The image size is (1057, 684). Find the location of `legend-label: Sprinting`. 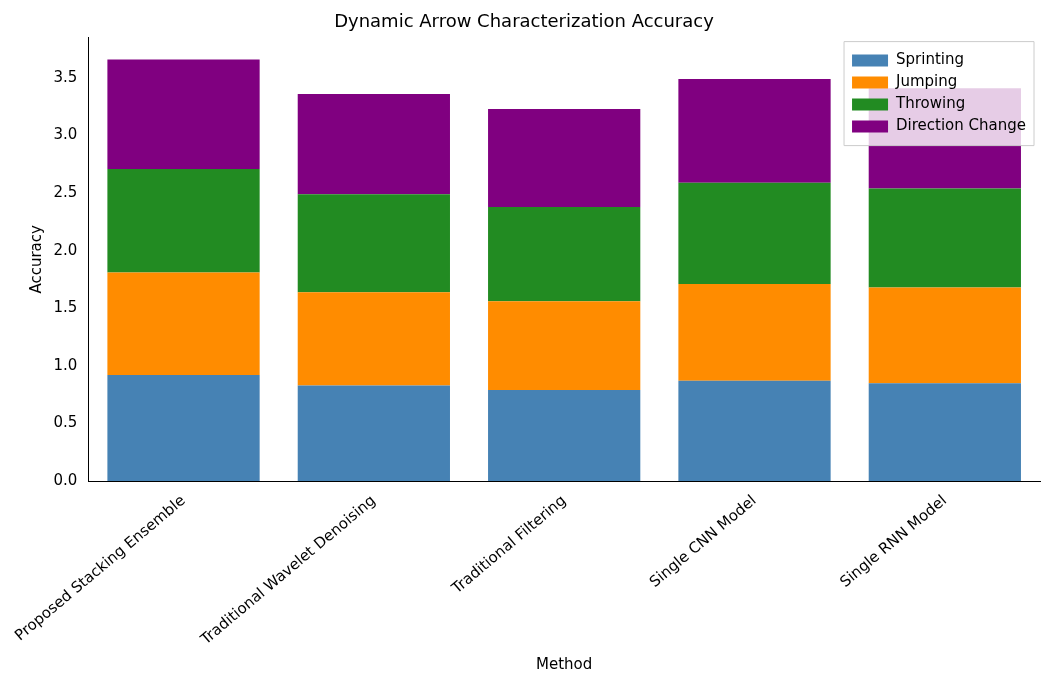

legend-label: Sprinting is located at coordinates (930, 59).